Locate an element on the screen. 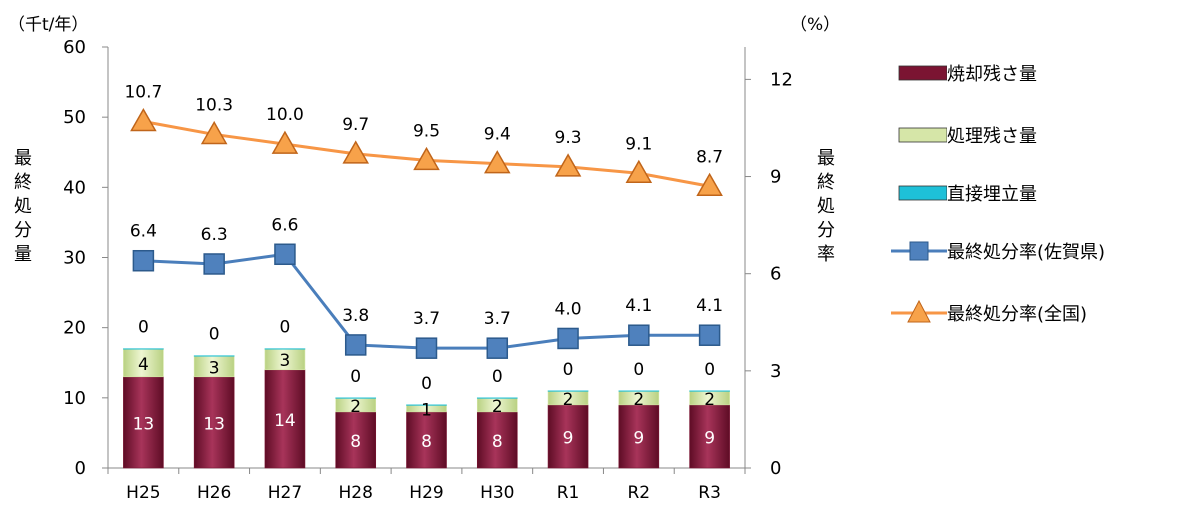 Image resolution: width=1186 pixels, height=511 pixels. left-tick-label: 0 is located at coordinates (80, 468).